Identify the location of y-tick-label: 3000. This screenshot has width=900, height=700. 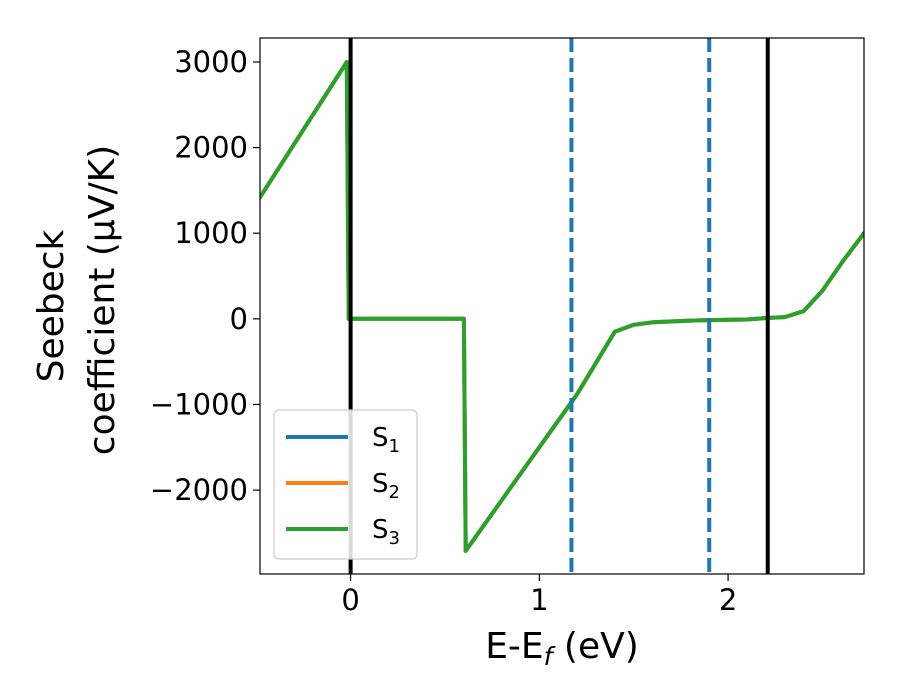
(211, 62).